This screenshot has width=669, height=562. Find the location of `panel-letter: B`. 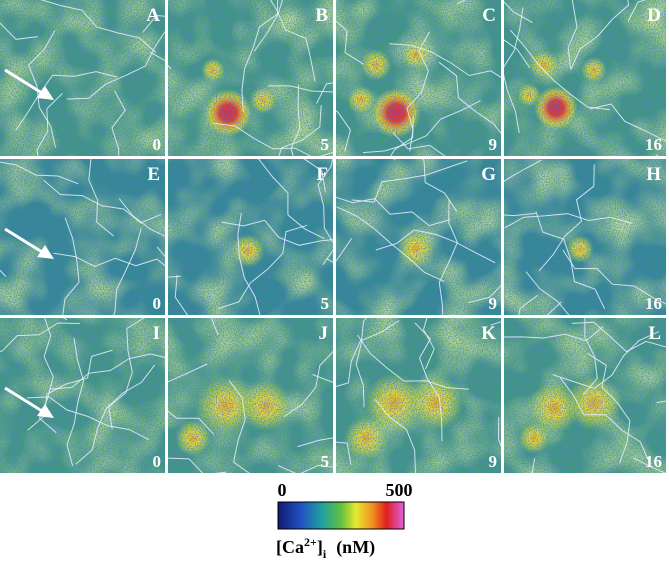

panel-letter: B is located at coordinates (321, 15).